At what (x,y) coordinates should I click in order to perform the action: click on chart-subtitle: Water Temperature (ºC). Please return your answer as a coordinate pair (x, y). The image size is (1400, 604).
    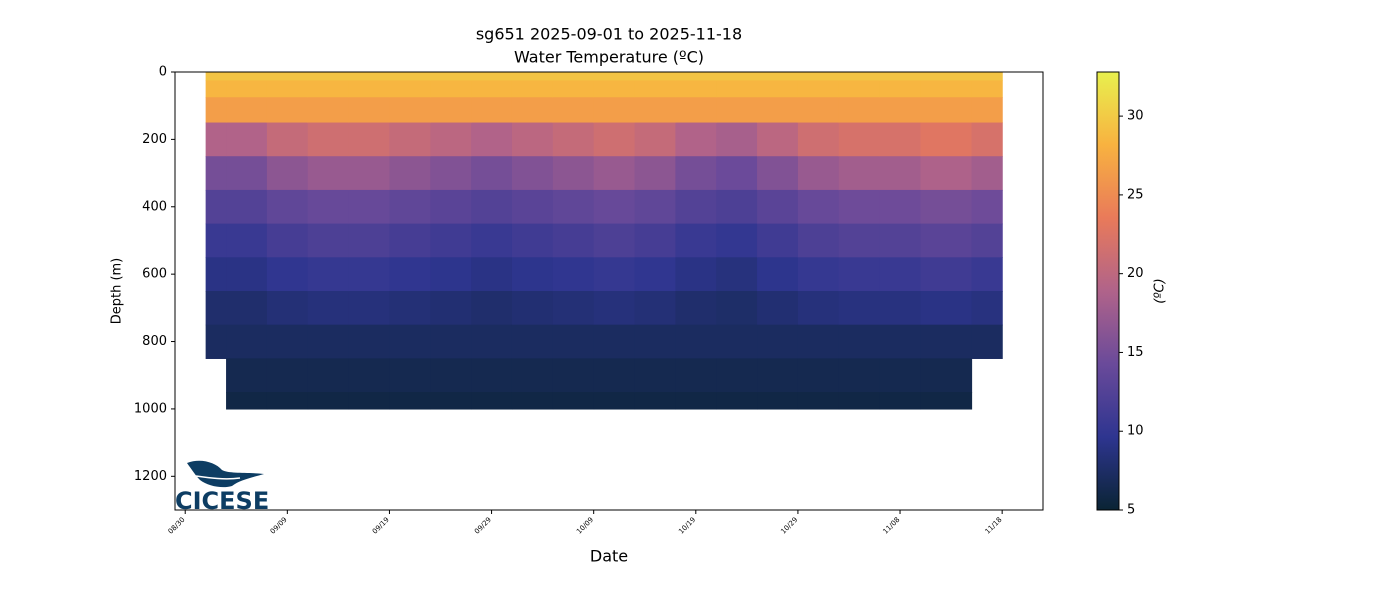
    Looking at the image, I should click on (609, 57).